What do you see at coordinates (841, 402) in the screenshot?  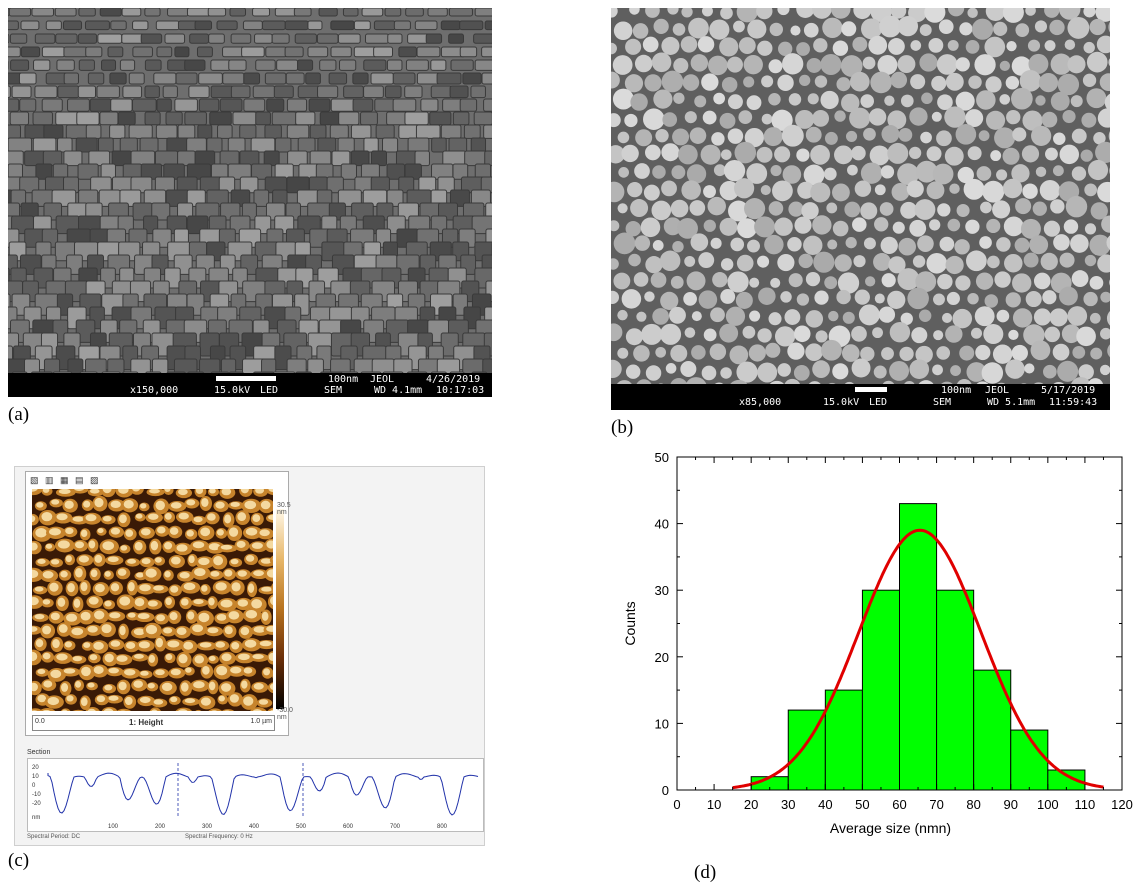 I see `voltage-b: 15.0kV` at bounding box center [841, 402].